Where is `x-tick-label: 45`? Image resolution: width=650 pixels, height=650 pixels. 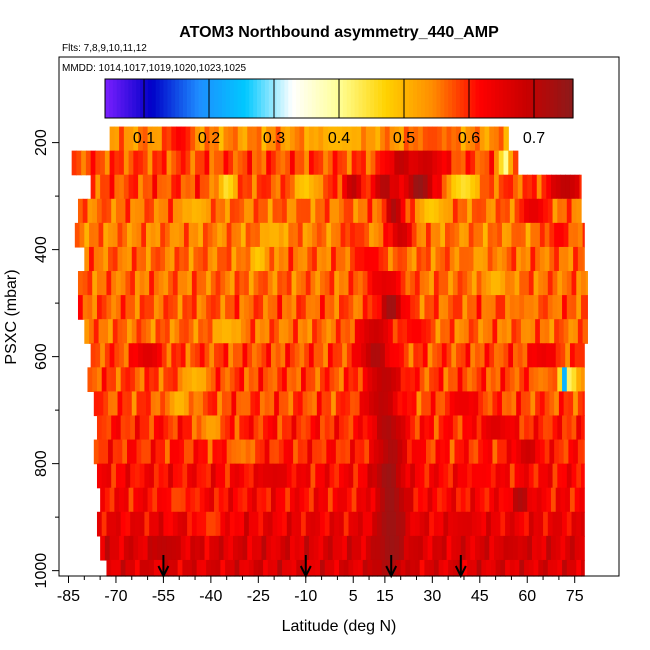 x-tick-label: 45 is located at coordinates (480, 596).